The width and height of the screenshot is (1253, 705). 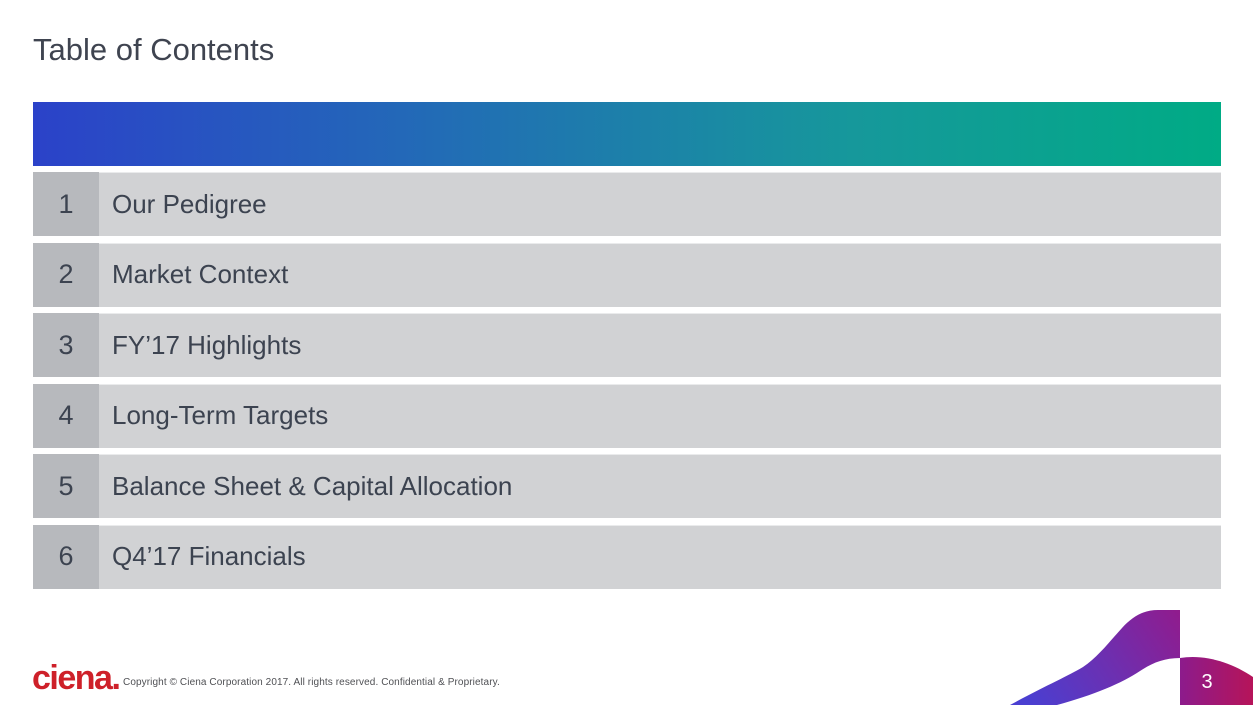 I want to click on wave-decoration, so click(x=1131, y=657).